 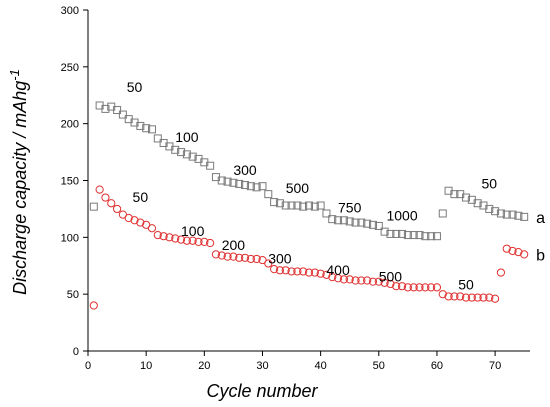 What do you see at coordinates (146, 366) in the screenshot?
I see `x-tick-label: 10` at bounding box center [146, 366].